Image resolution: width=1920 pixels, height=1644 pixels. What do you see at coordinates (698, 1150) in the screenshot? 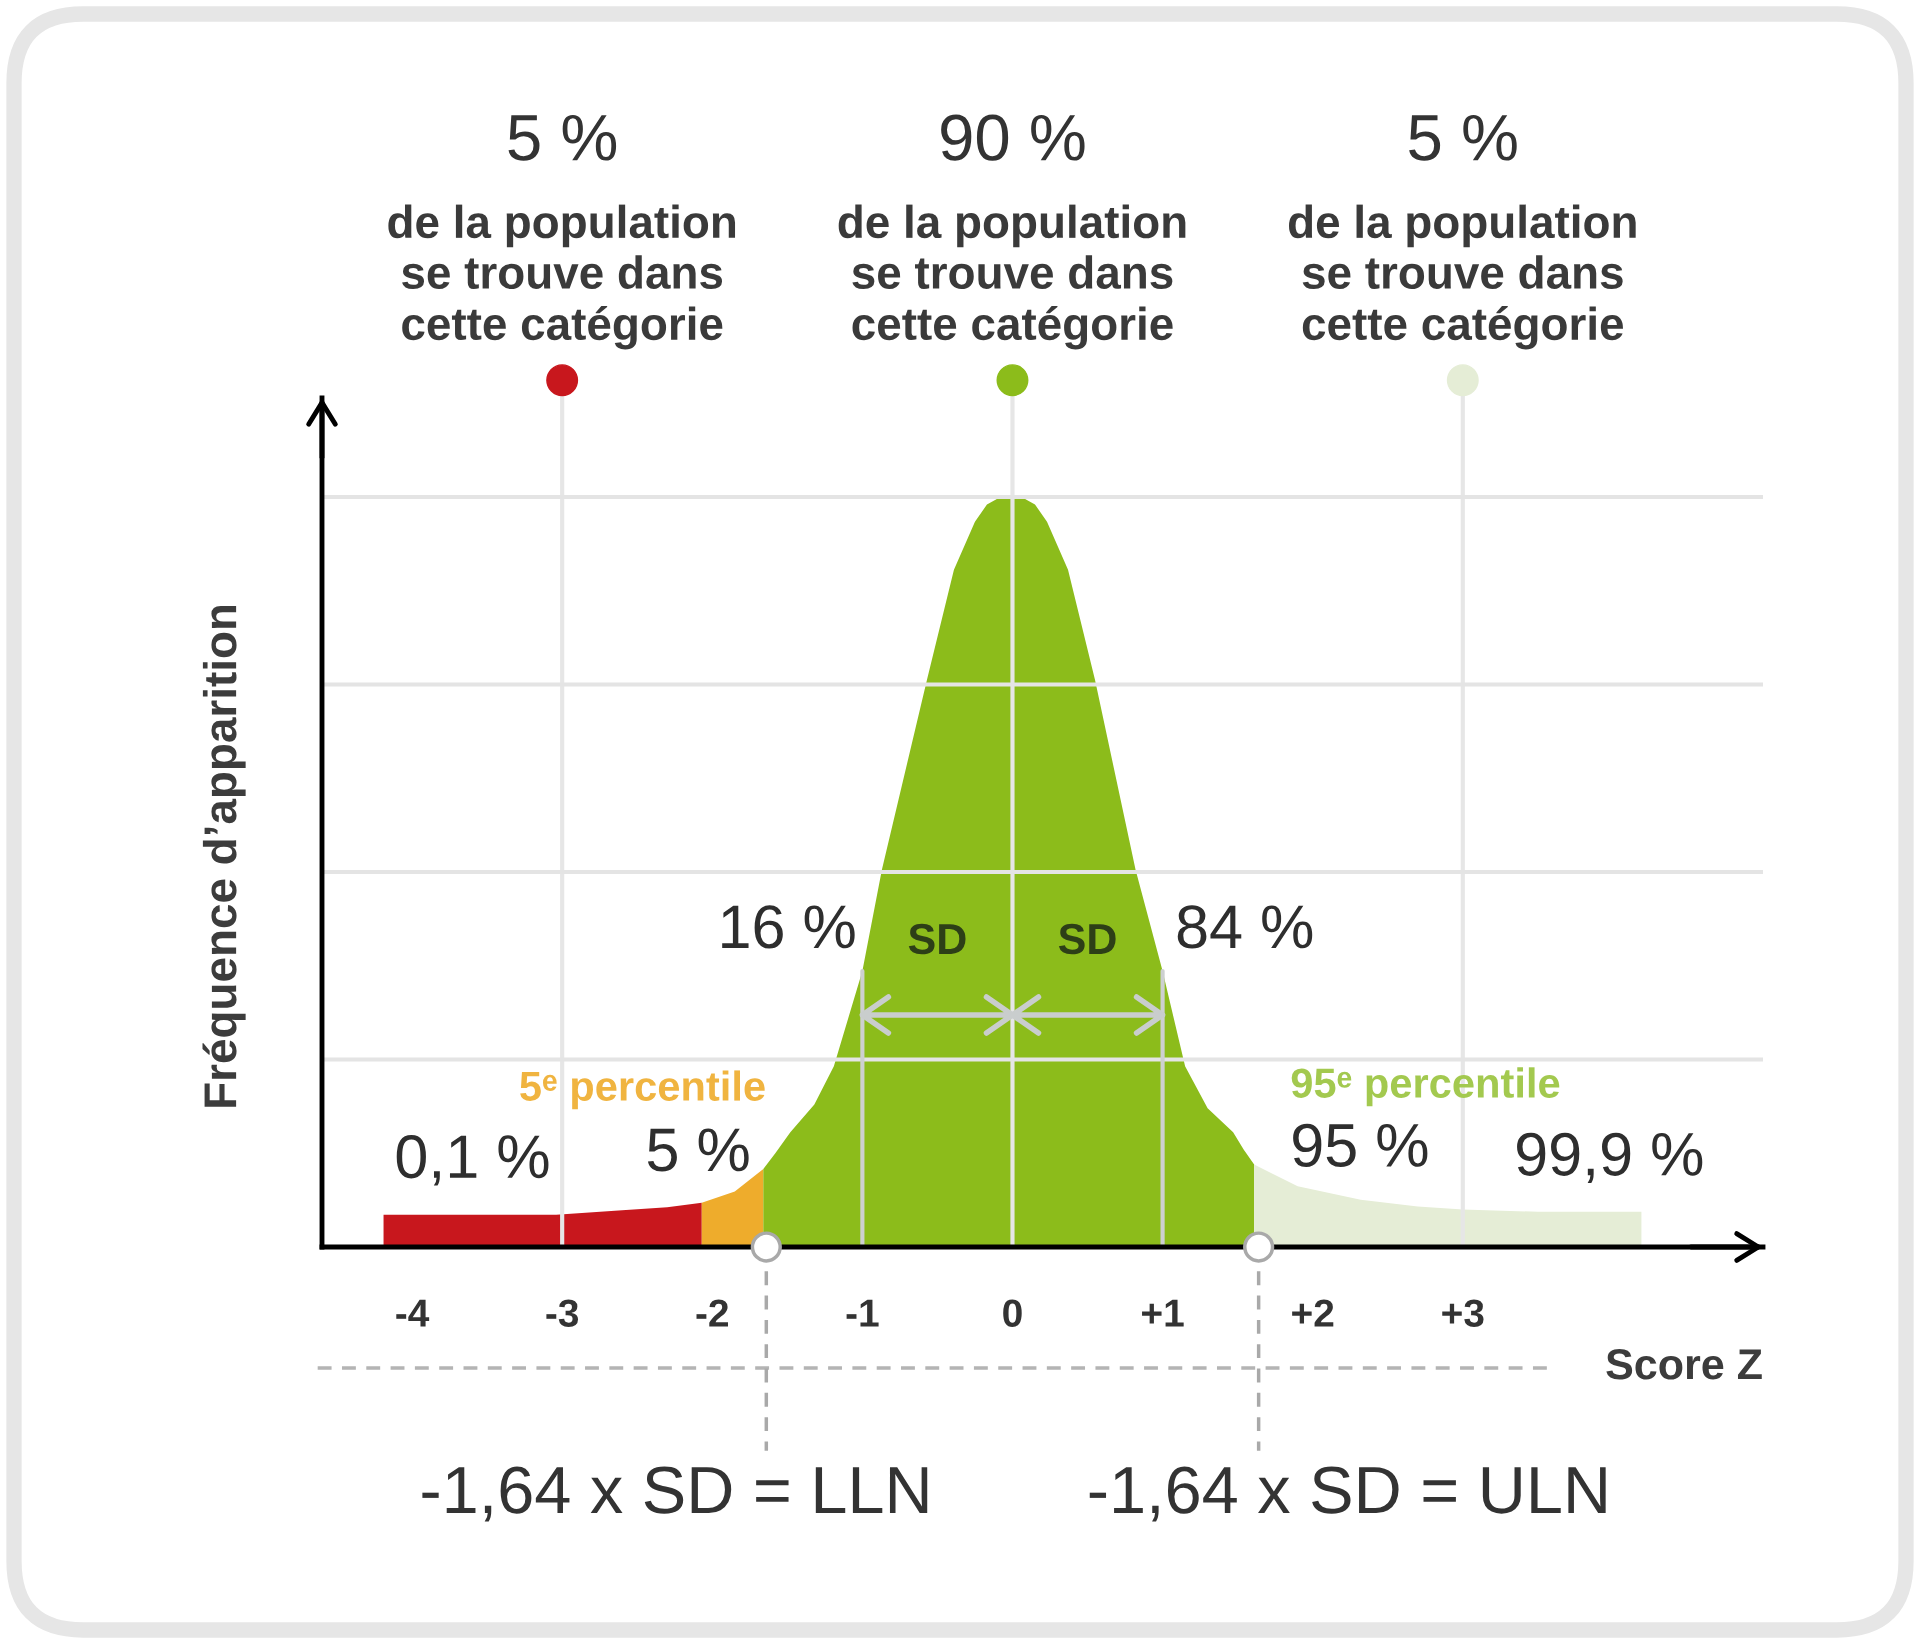
I see `annotation: 5 %` at bounding box center [698, 1150].